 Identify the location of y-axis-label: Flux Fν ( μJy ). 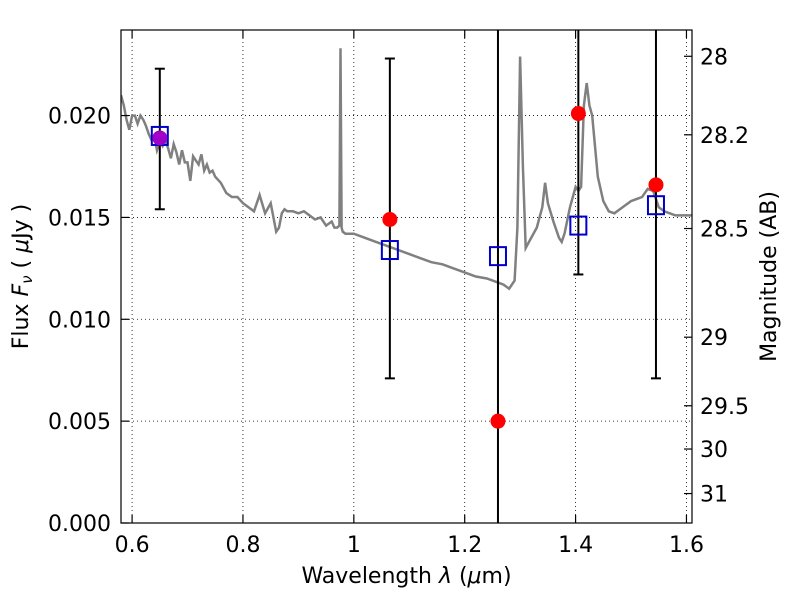
(22, 276).